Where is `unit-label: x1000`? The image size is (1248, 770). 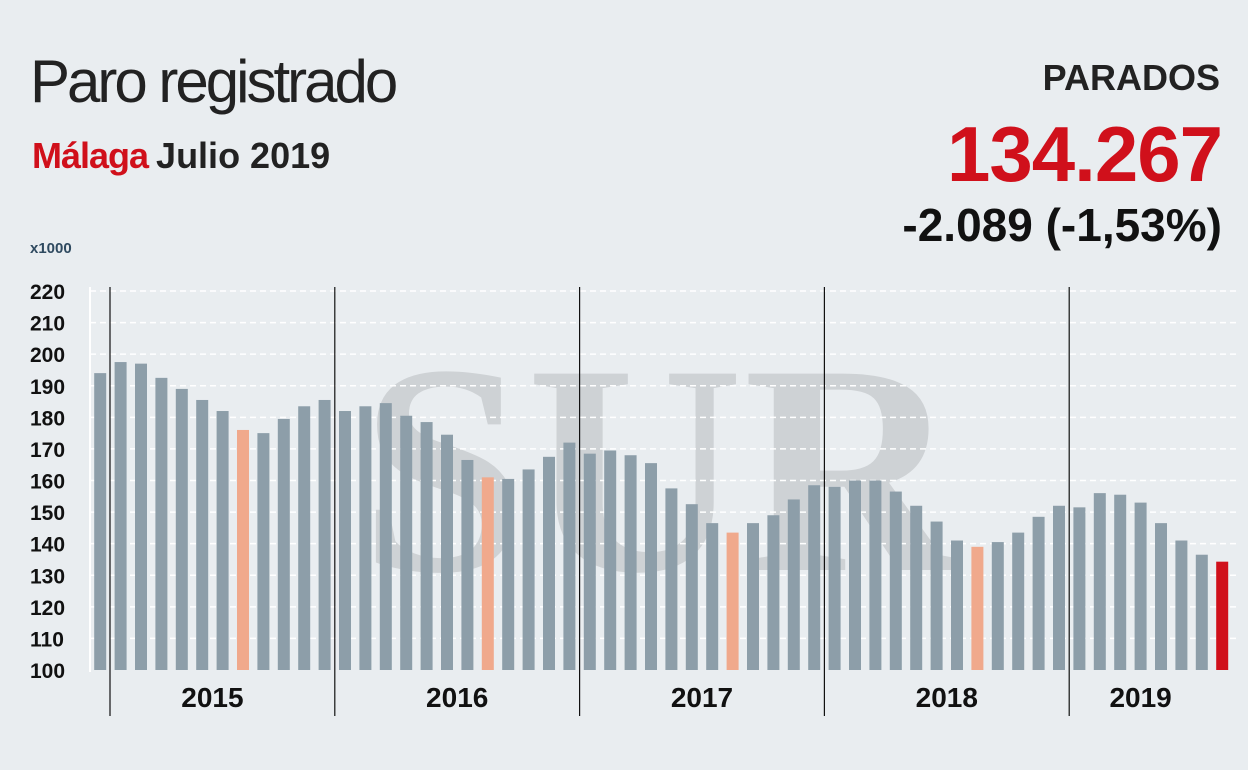 unit-label: x1000 is located at coordinates (51, 248).